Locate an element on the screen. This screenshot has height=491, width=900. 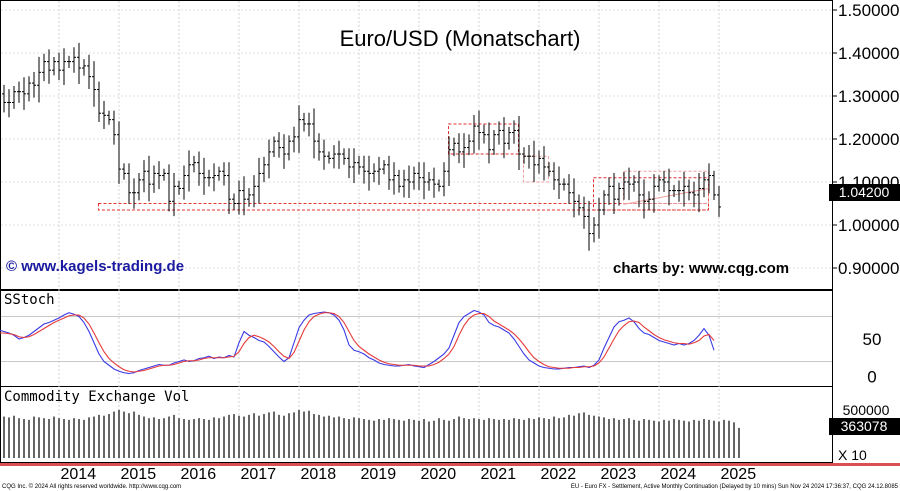
last-volume-label: 363078 is located at coordinates (864, 426).